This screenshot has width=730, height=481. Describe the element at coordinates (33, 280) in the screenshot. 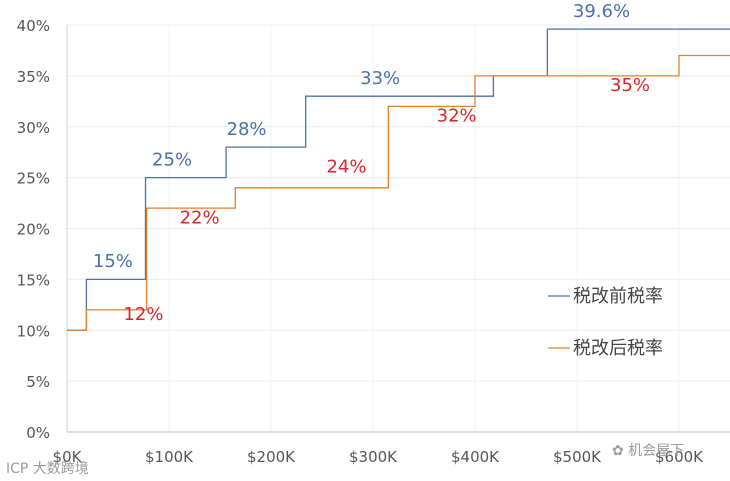

I see `y-tick-label: 15%` at that location.